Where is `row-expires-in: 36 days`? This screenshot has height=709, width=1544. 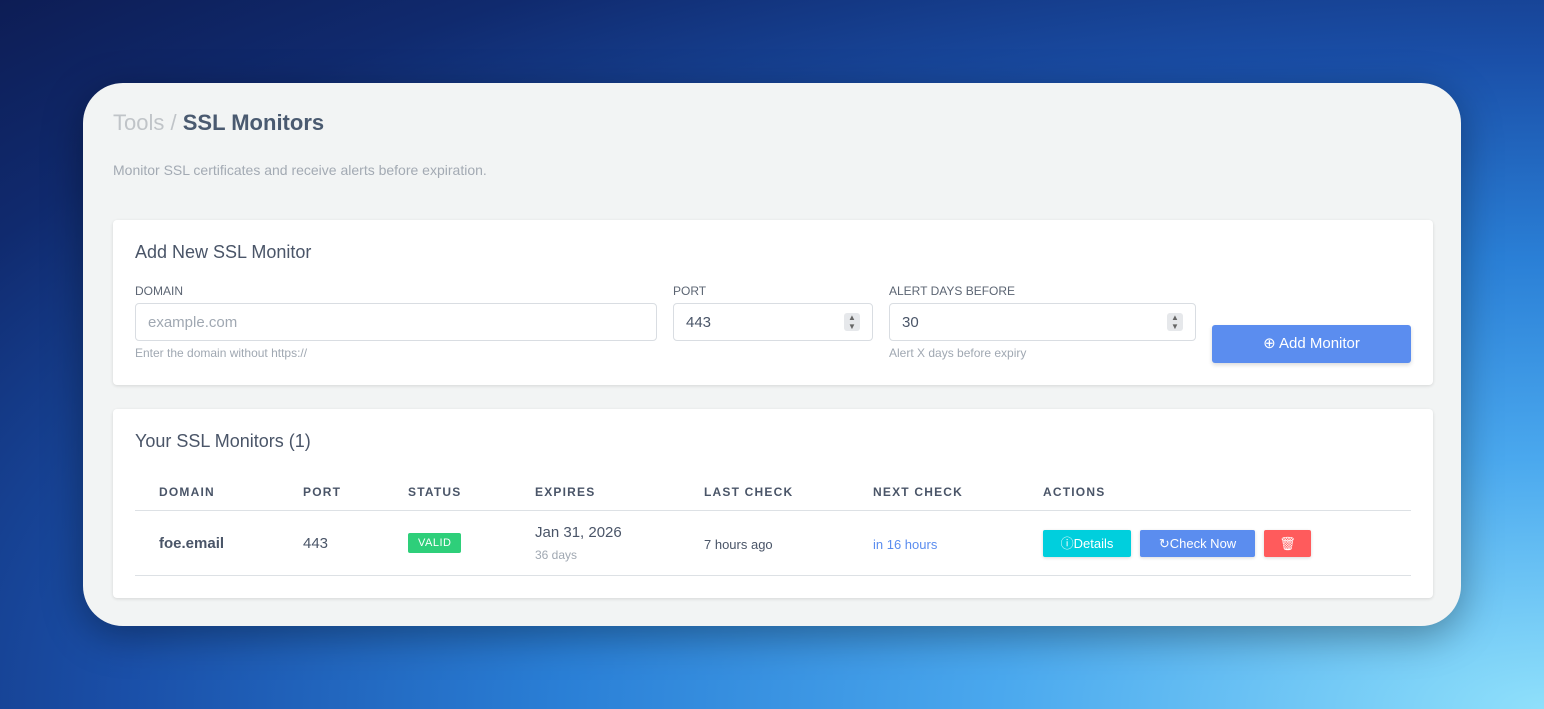
row-expires-in: 36 days is located at coordinates (556, 555).